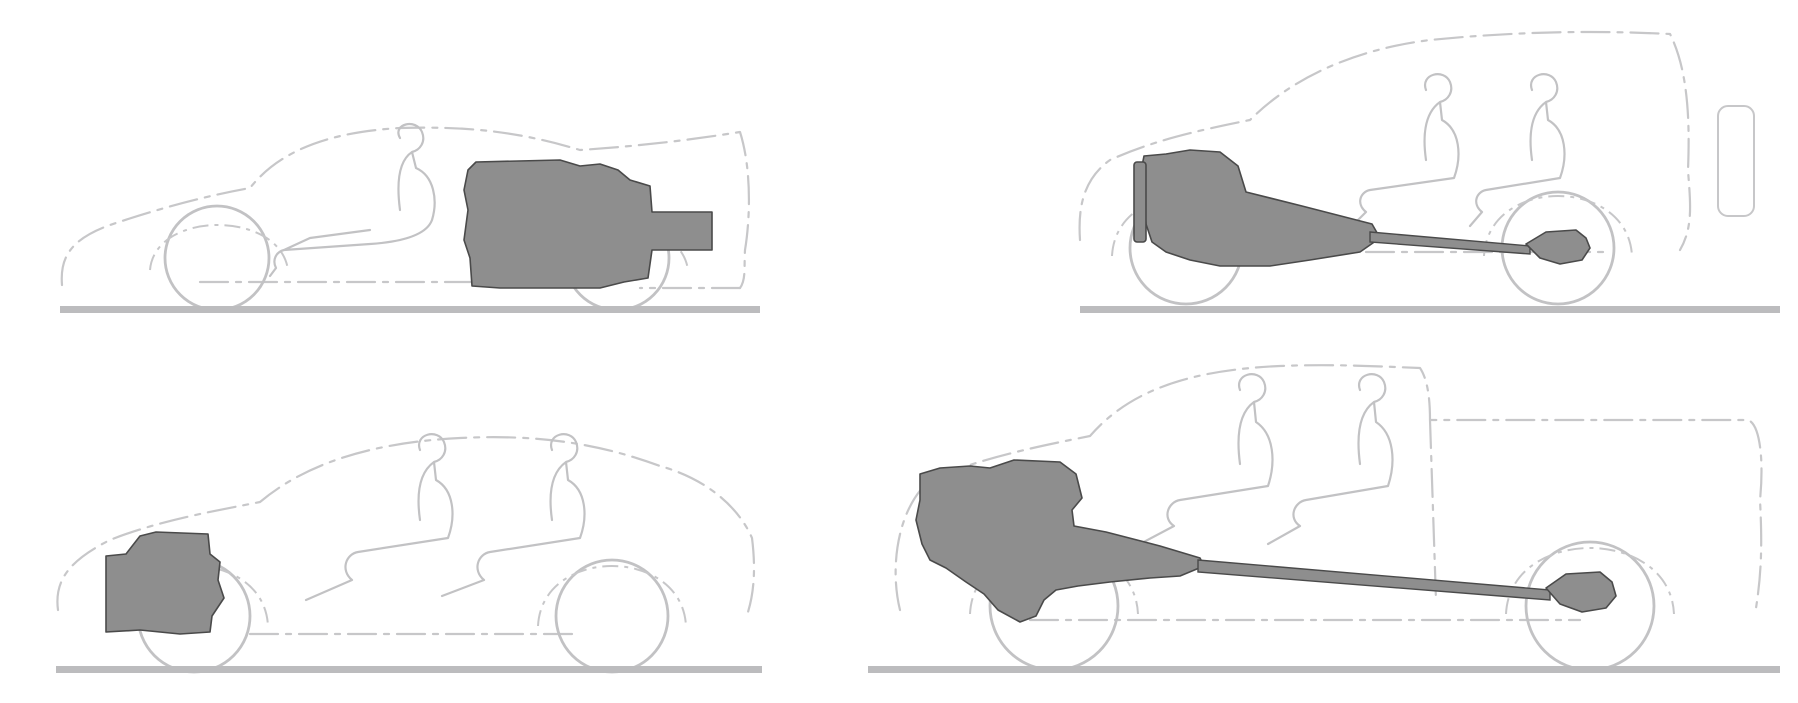 This screenshot has width=1798, height=703. What do you see at coordinates (1558, 247) in the screenshot?
I see `suv-rear-differential` at bounding box center [1558, 247].